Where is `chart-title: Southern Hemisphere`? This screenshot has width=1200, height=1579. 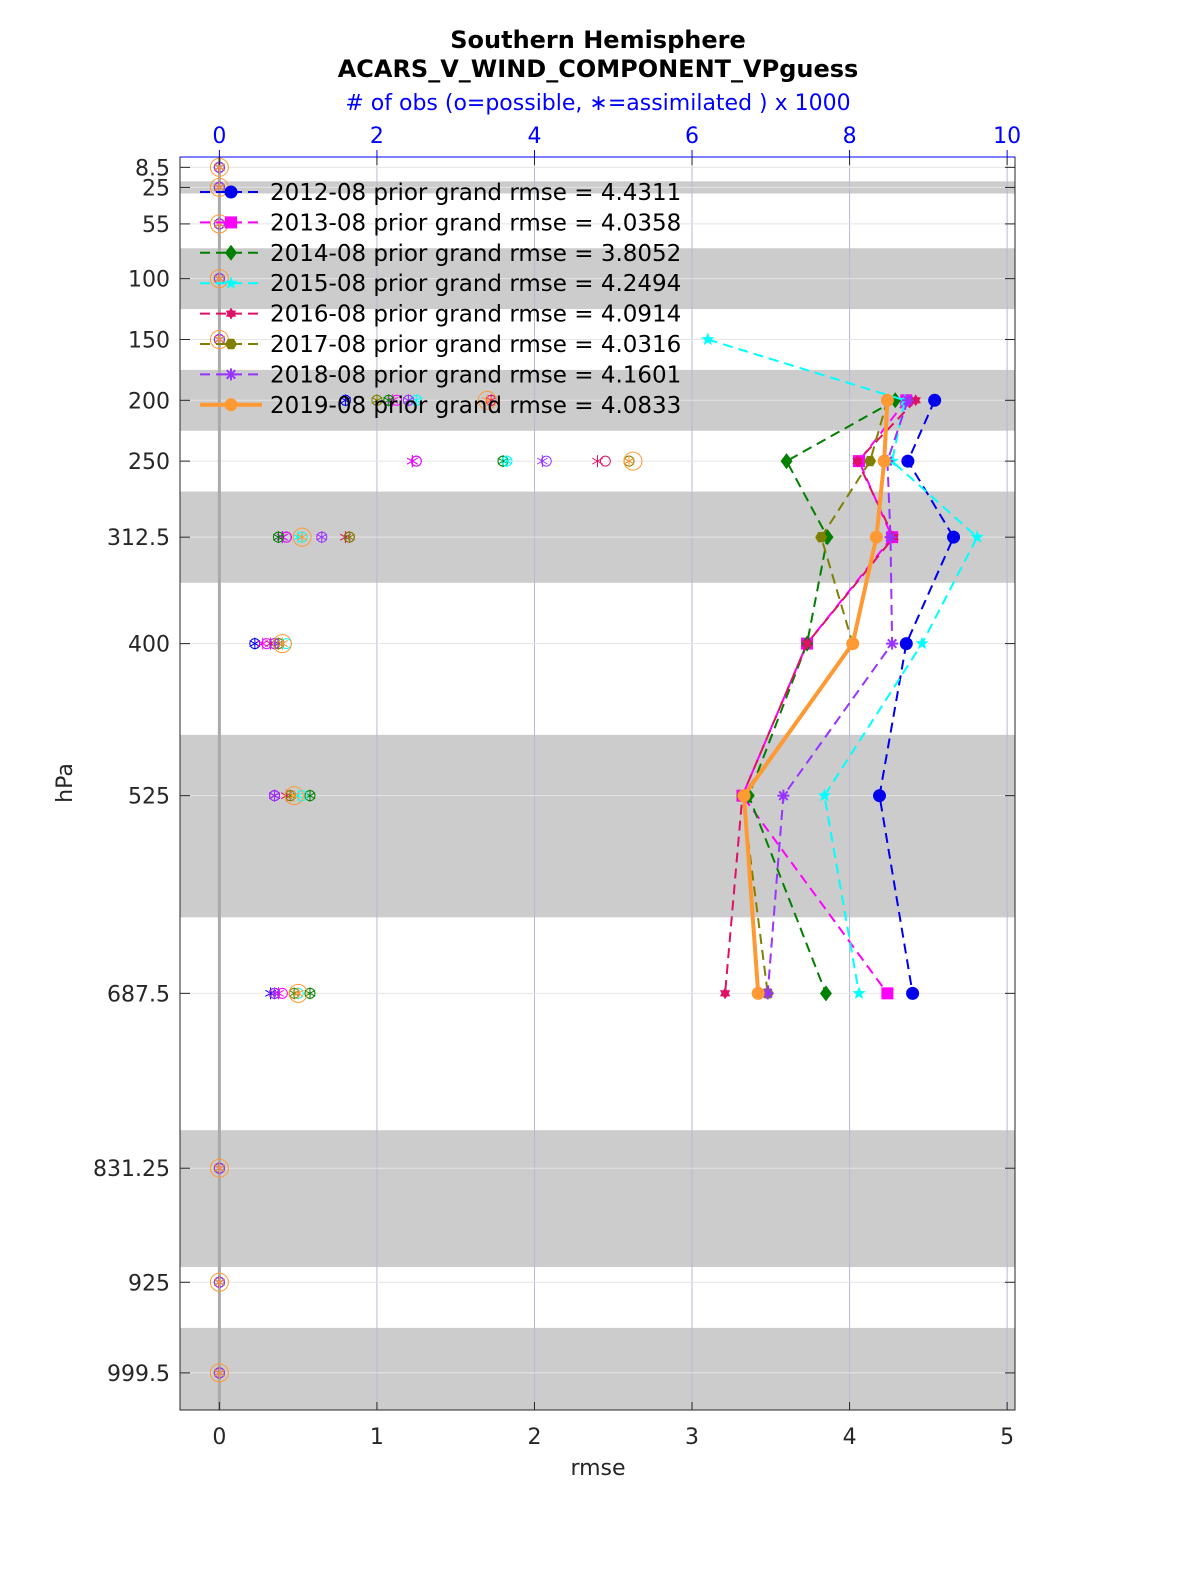 chart-title: Southern Hemisphere is located at coordinates (598, 40).